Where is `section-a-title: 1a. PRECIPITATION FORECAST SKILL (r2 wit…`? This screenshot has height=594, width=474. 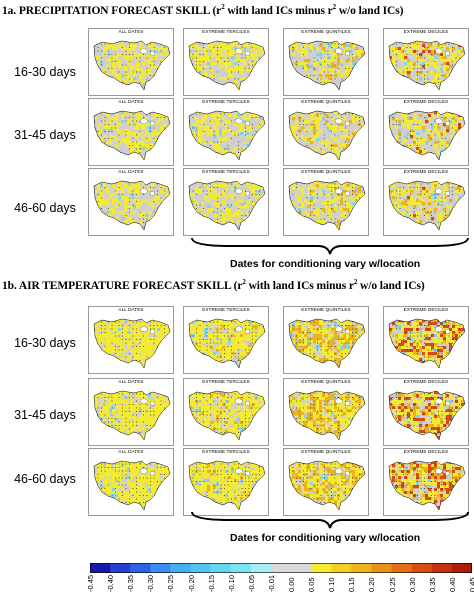
section-a-title: 1a. PRECIPITATION FORECAST SKILL (r2 wit… is located at coordinates (203, 10).